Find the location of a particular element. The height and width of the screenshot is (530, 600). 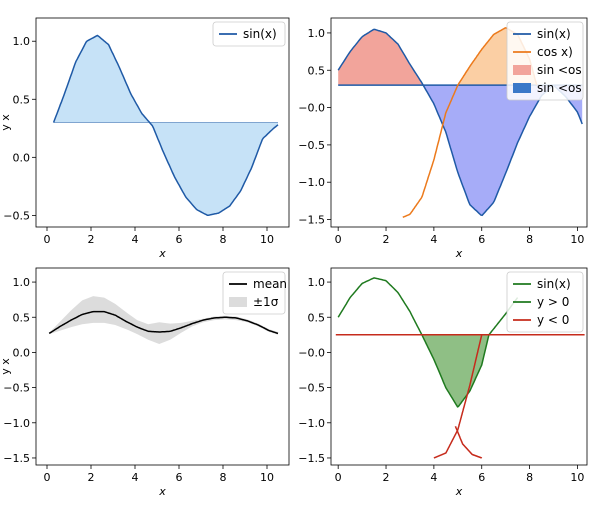

legend-label: y < 0 is located at coordinates (553, 320).